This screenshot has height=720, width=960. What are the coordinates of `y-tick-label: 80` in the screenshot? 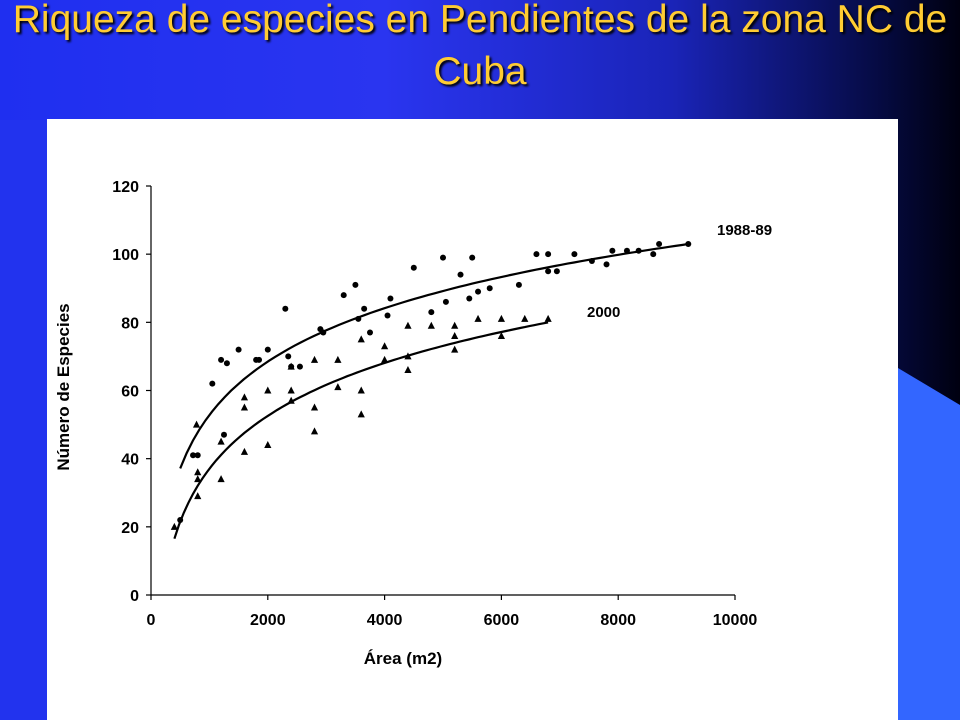 It's located at (130, 323).